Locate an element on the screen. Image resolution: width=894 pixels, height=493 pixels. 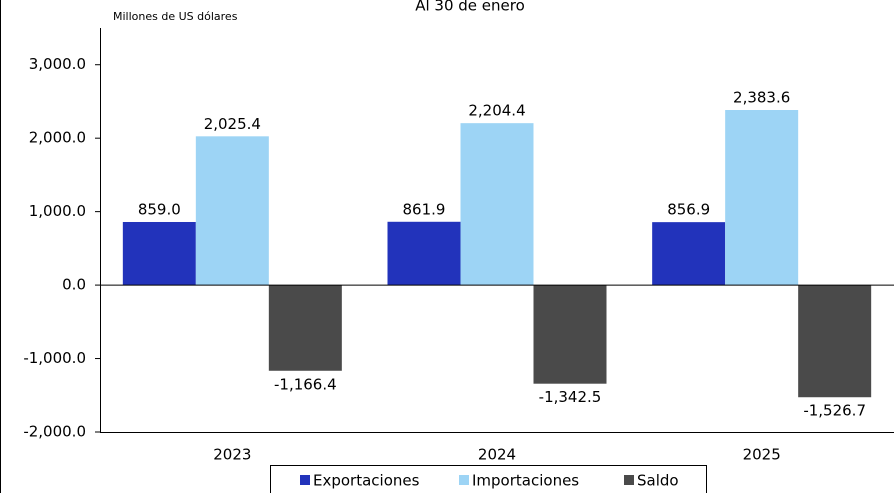
legend-label: Saldo is located at coordinates (658, 481).